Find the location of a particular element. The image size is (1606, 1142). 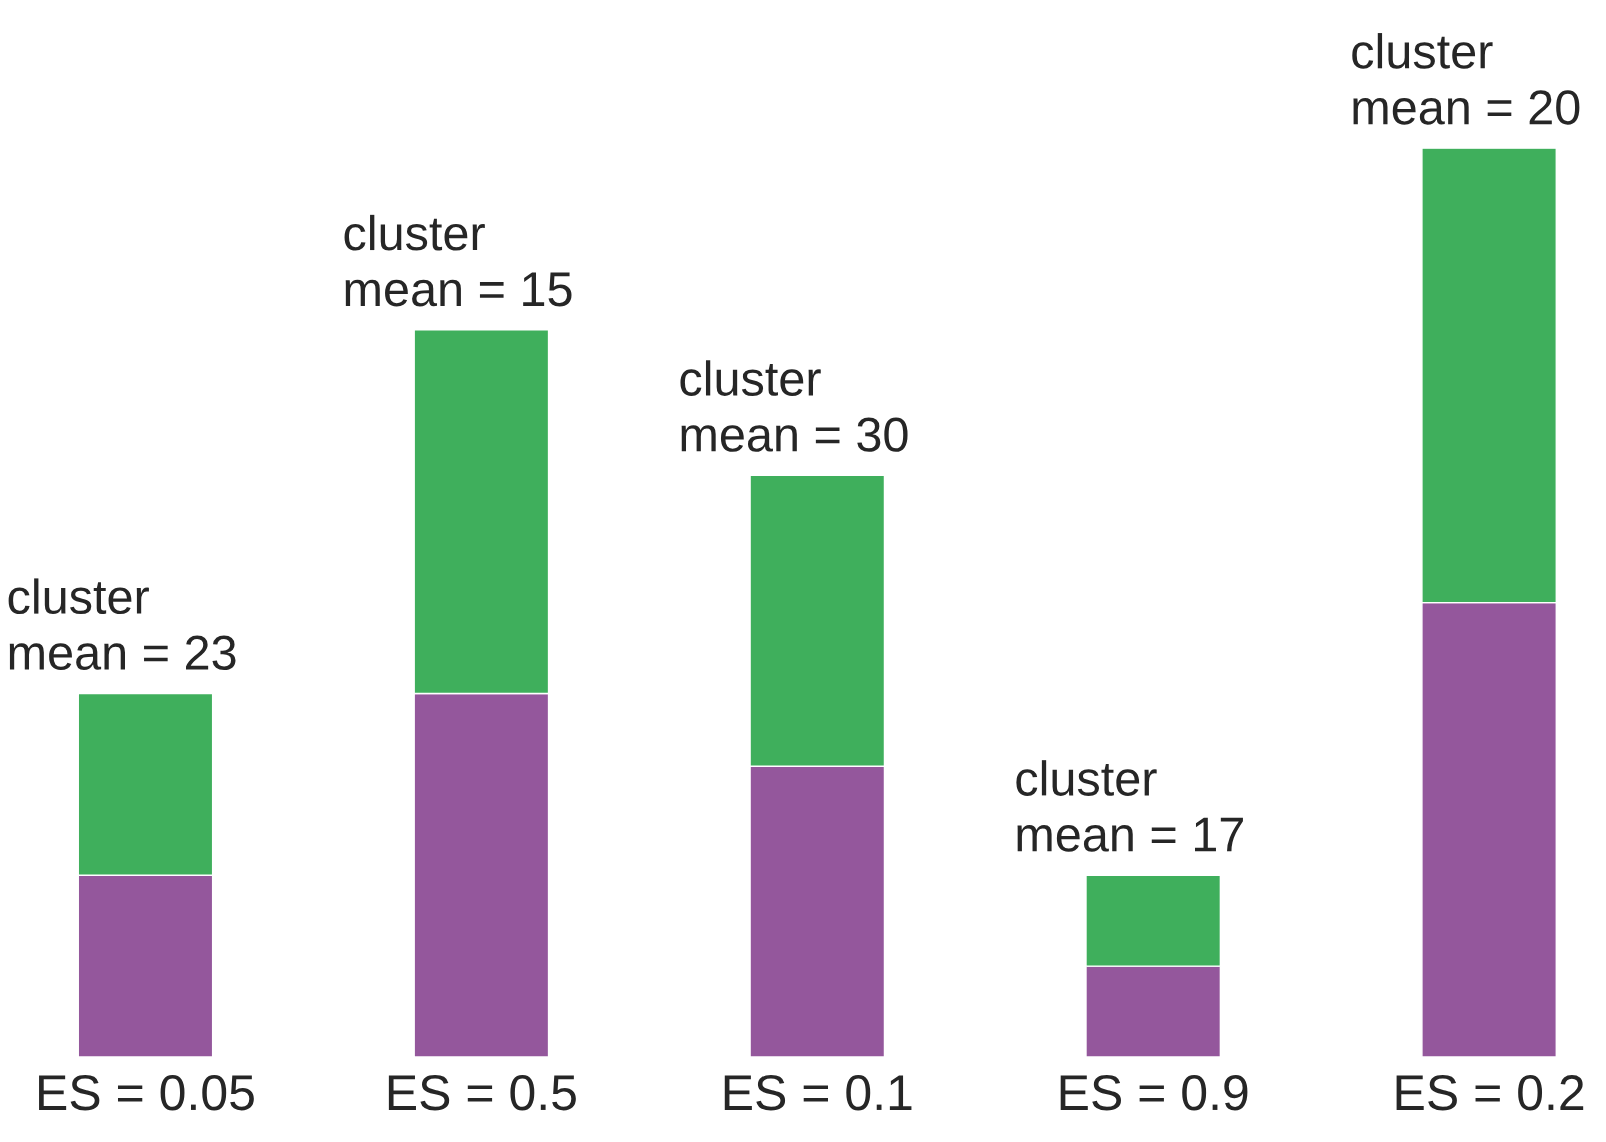

x-tick-label: ES = 0.9 is located at coordinates (1154, 1093).